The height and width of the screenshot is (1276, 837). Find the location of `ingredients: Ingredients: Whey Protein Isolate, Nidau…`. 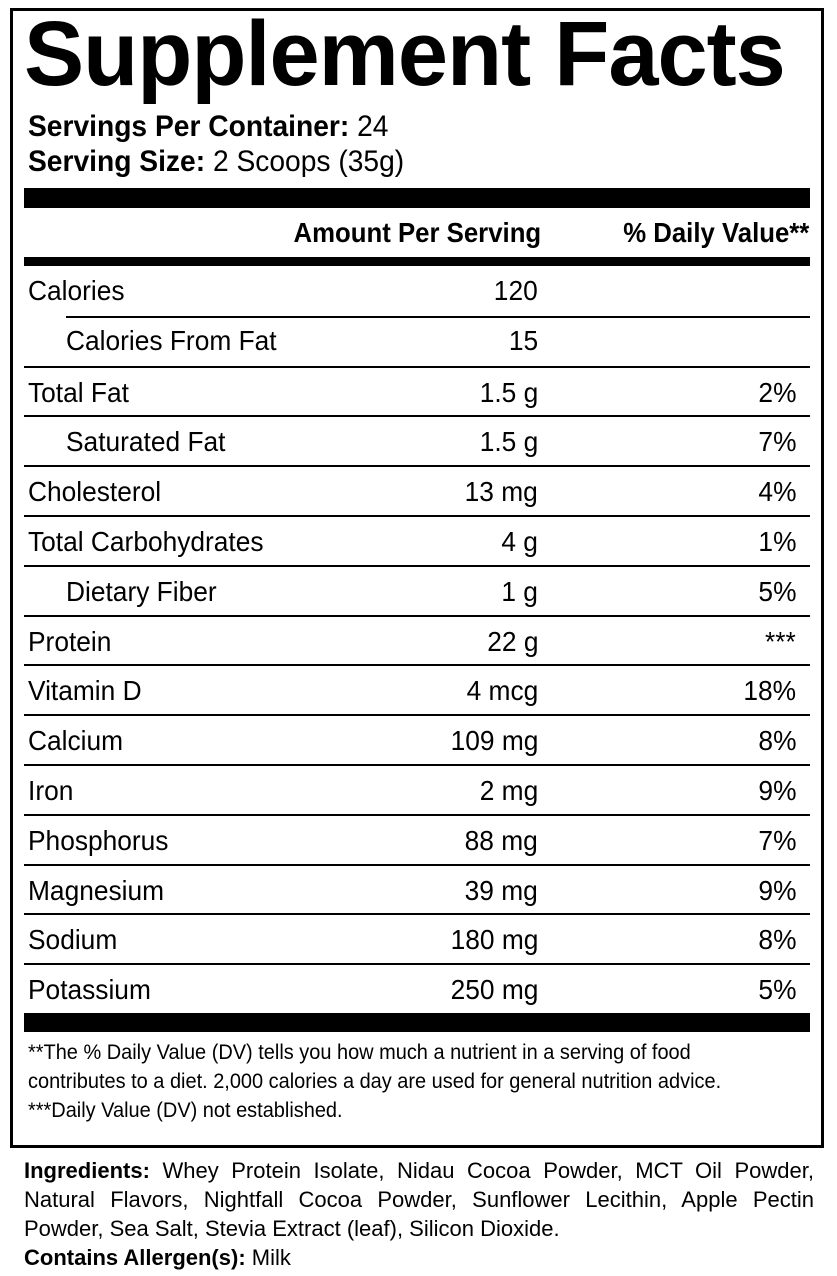

ingredients: Ingredients: Whey Protein Isolate, Nidau… is located at coordinates (419, 1214).